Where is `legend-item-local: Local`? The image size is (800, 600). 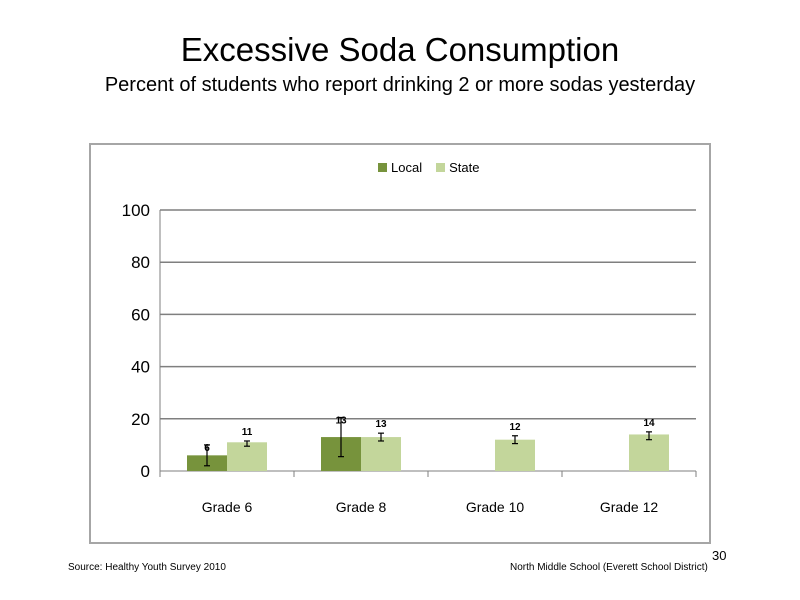
legend-item-local: Local is located at coordinates (400, 167).